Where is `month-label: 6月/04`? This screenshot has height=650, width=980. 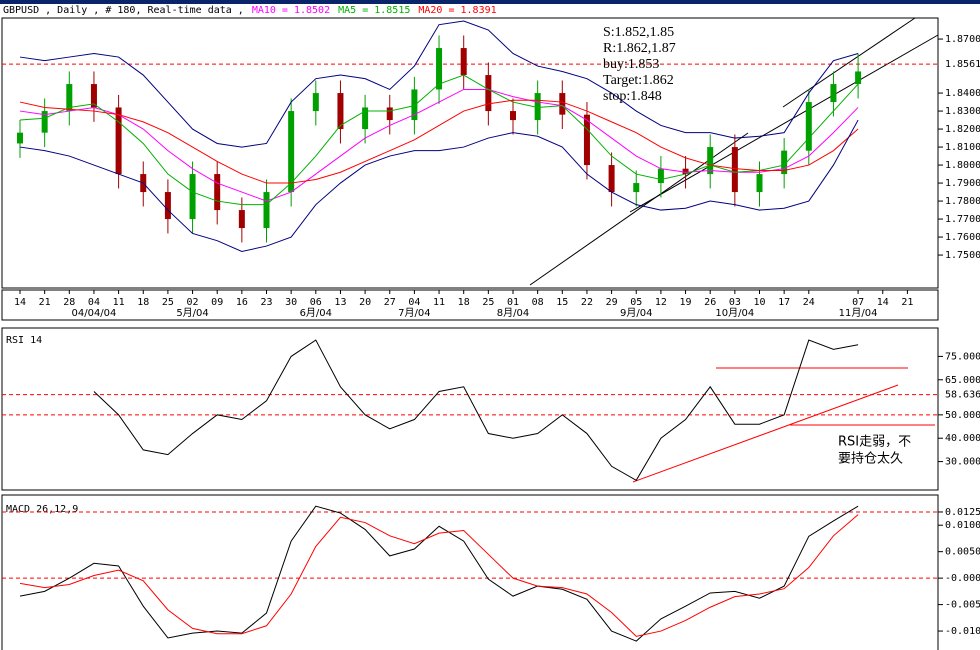 month-label: 6月/04 is located at coordinates (316, 313).